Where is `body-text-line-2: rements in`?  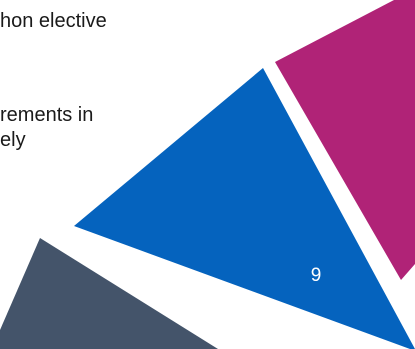
body-text-line-2: rements in is located at coordinates (47, 115).